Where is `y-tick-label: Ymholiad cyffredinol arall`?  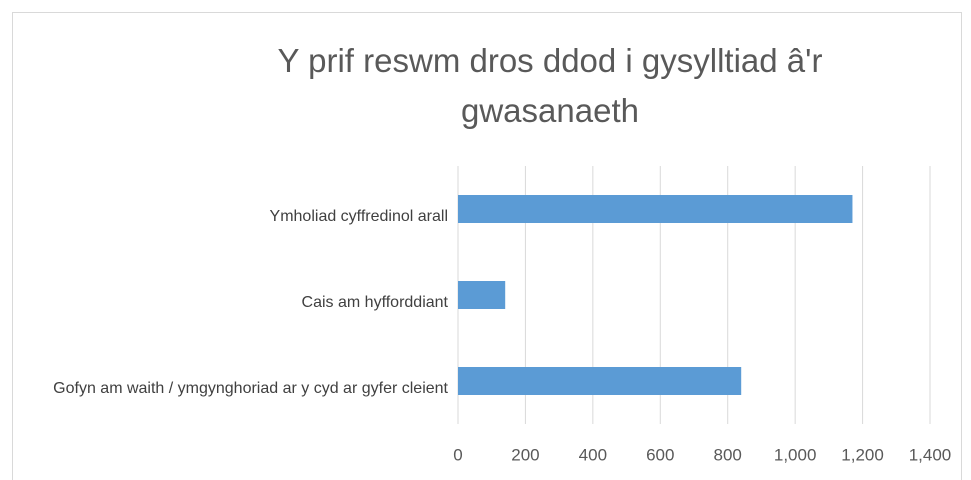 y-tick-label: Ymholiad cyffredinol arall is located at coordinates (358, 216).